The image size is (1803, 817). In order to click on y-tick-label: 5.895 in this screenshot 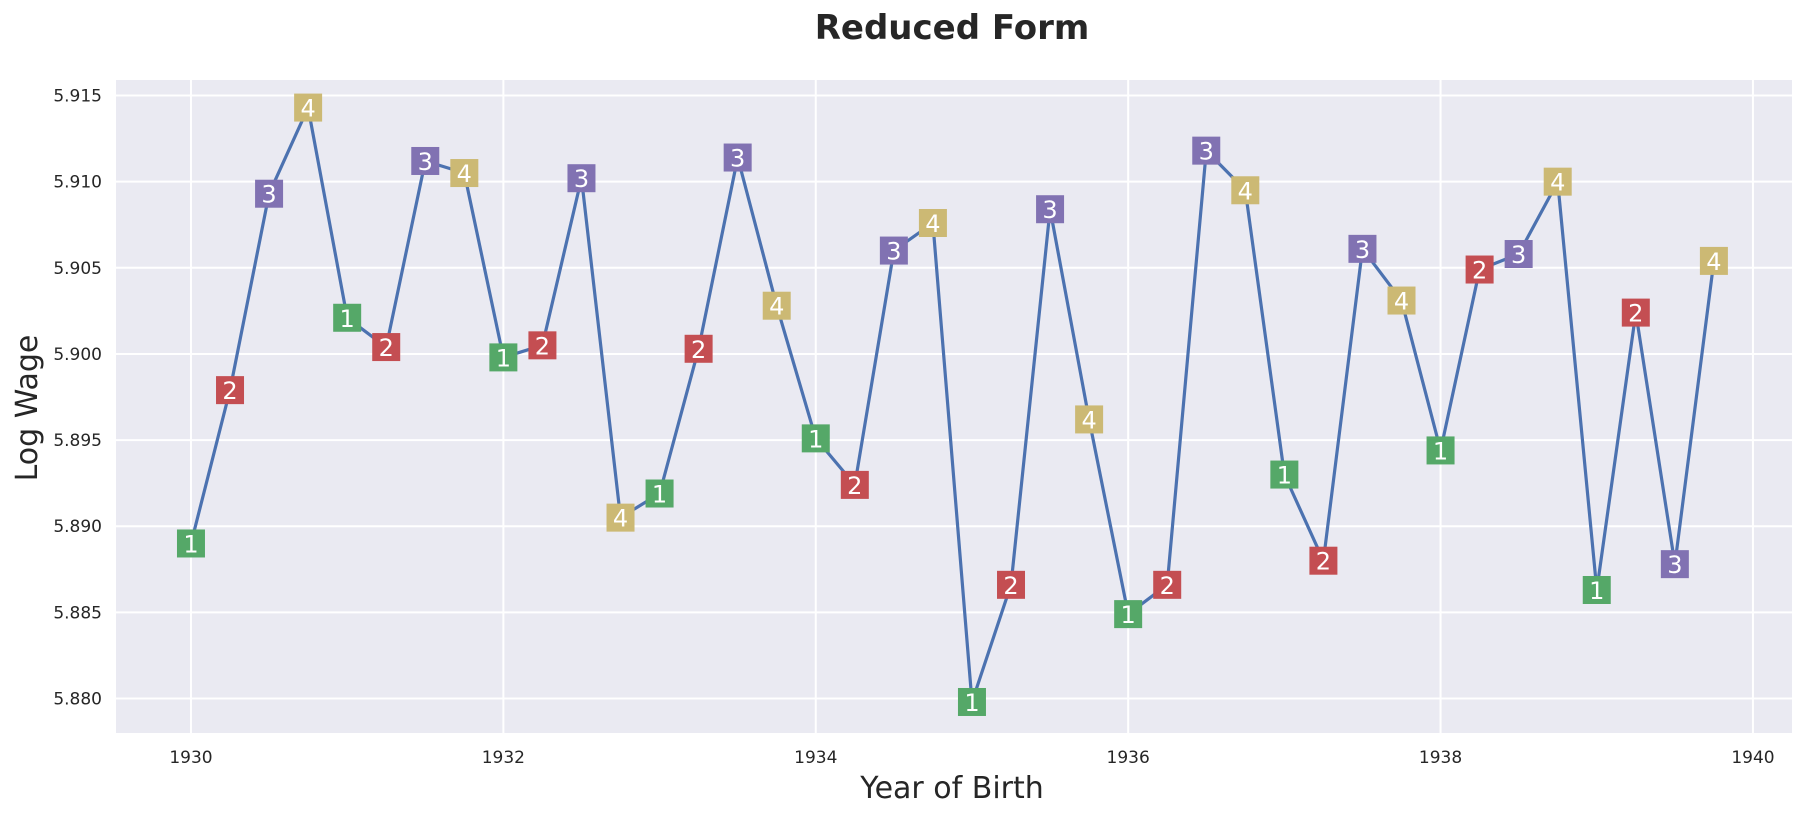, I will do `click(77, 441)`.